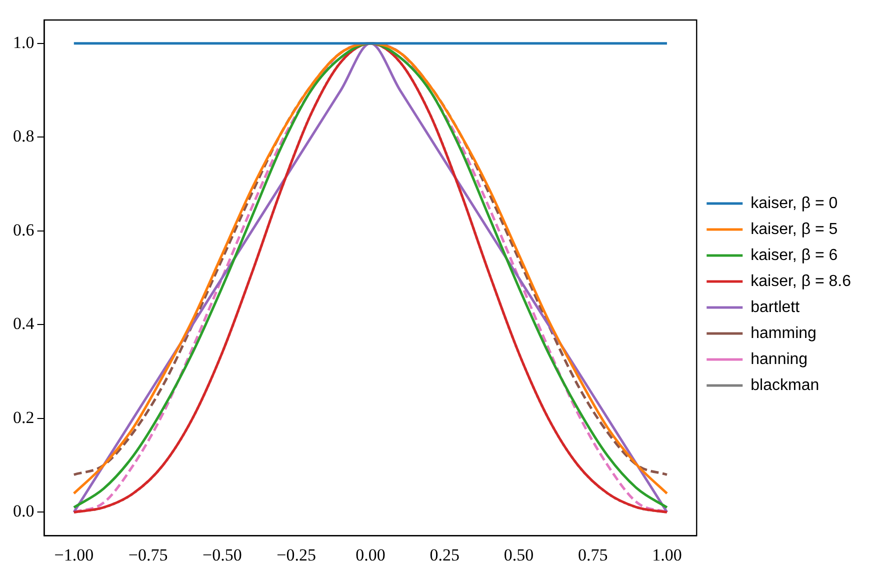 The width and height of the screenshot is (871, 579). I want to click on x-tick-label: −0.75, so click(148, 554).